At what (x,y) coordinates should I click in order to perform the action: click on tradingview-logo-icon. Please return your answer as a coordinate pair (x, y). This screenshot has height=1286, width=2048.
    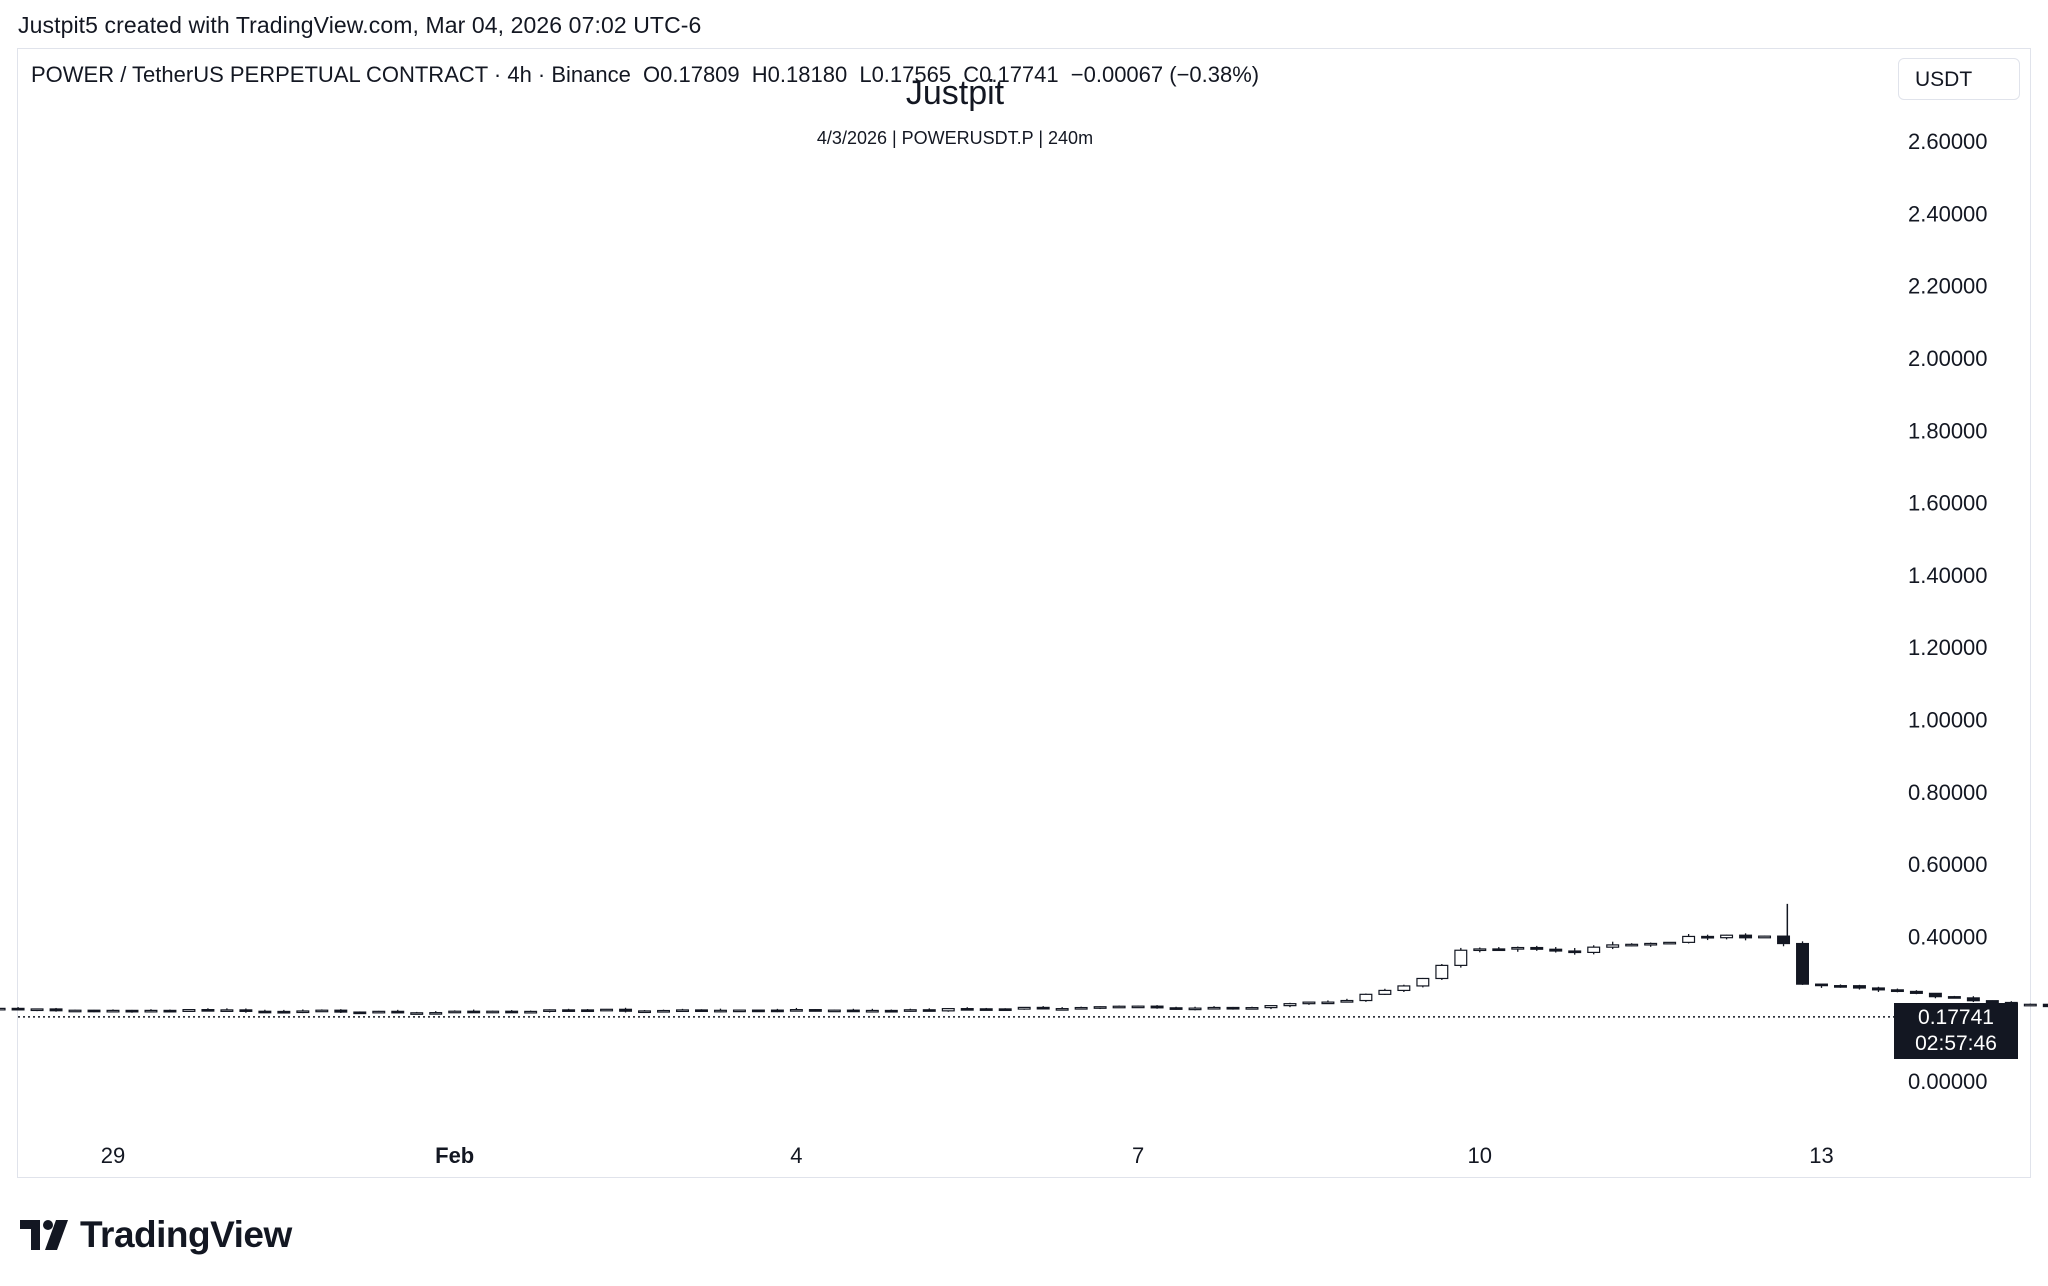
    Looking at the image, I should click on (44, 1235).